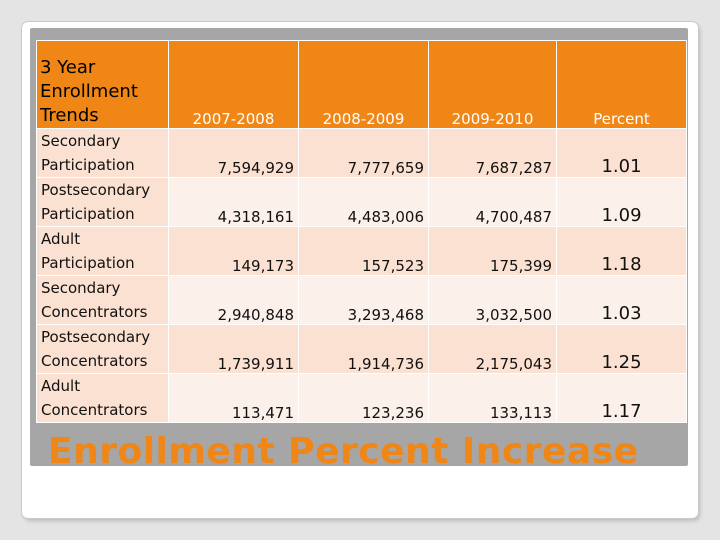 This screenshot has width=720, height=540. I want to click on percent-cell: 1.09, so click(621, 202).